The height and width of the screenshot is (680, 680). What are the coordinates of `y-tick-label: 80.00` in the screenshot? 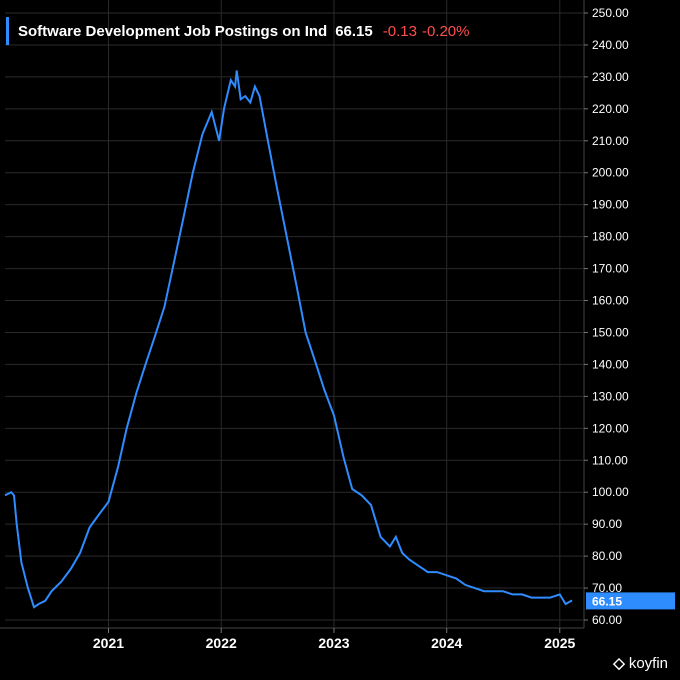 It's located at (607, 556).